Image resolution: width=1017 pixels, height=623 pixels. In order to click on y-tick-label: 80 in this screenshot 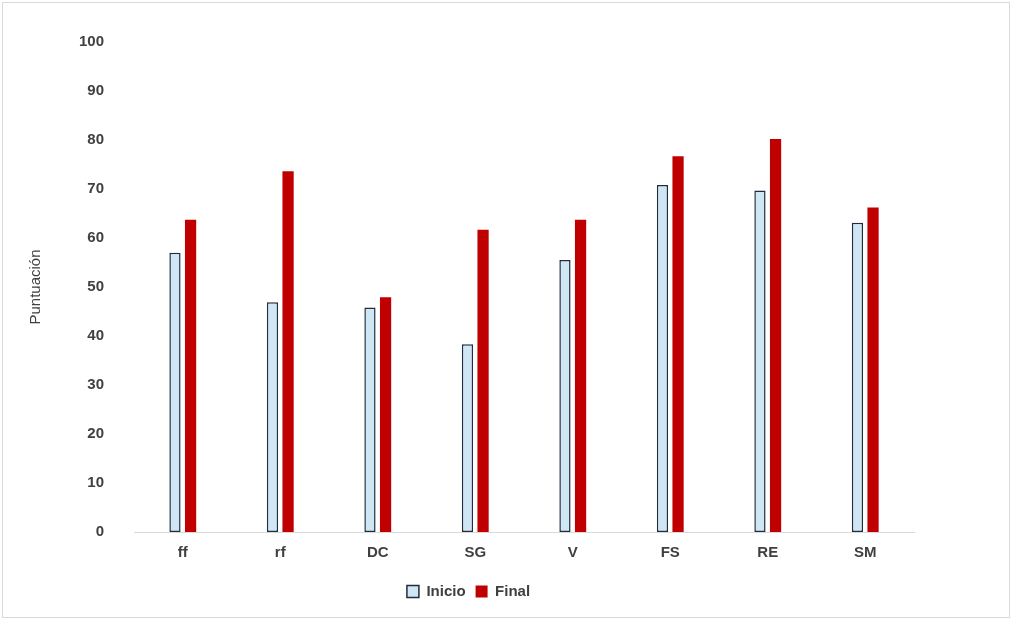, I will do `click(96, 139)`.